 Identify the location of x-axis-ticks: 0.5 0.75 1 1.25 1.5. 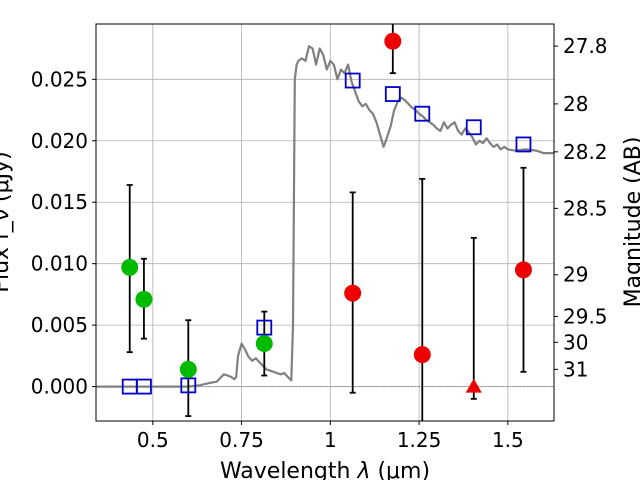
(330, 436).